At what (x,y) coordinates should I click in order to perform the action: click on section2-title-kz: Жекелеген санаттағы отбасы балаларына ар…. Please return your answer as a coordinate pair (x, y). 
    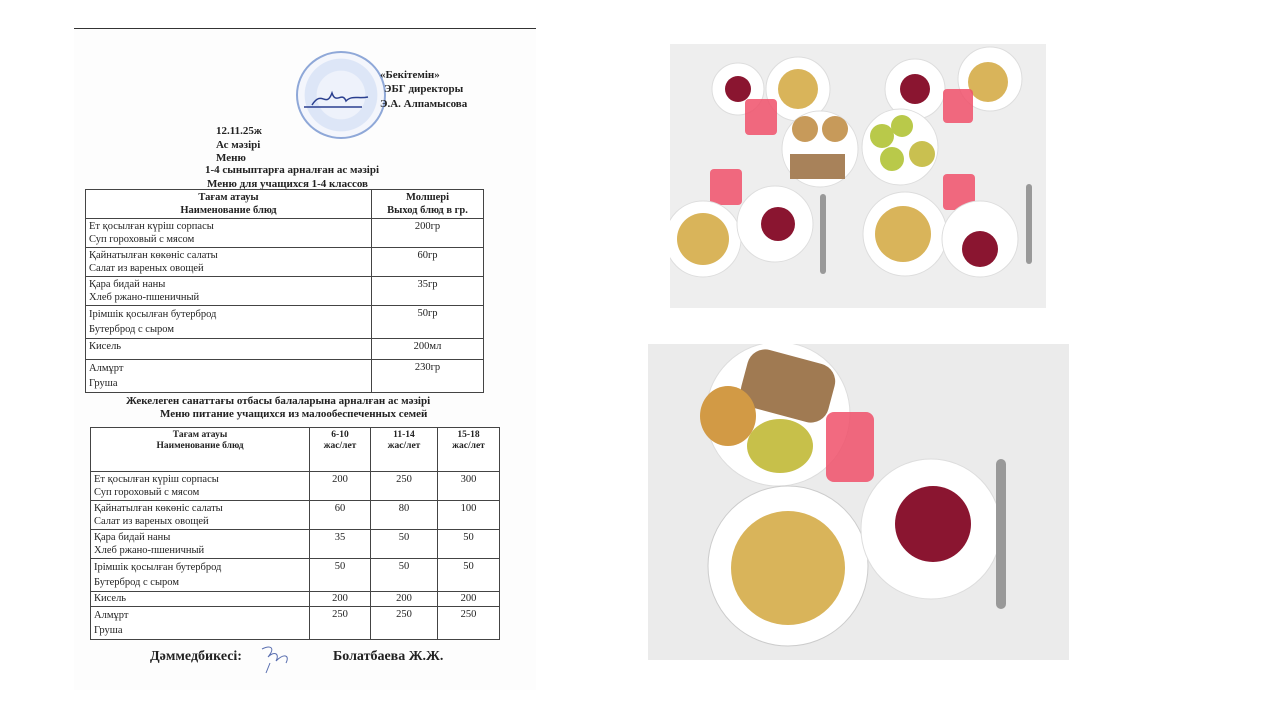
    Looking at the image, I should click on (278, 401).